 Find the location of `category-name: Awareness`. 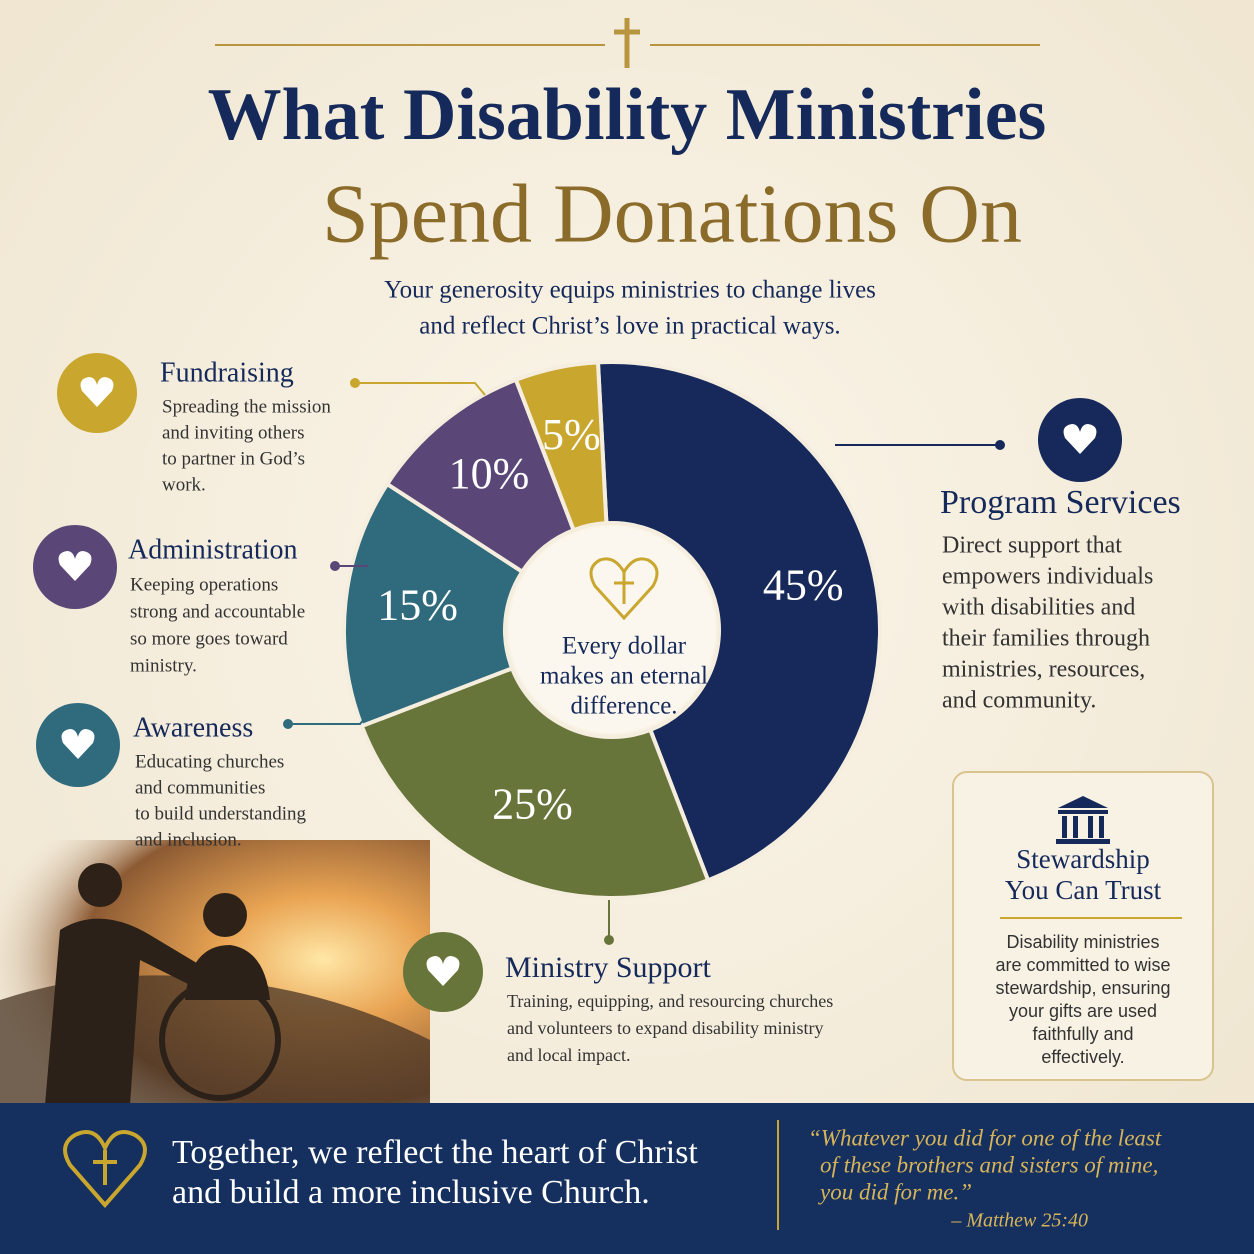

category-name: Awareness is located at coordinates (193, 727).